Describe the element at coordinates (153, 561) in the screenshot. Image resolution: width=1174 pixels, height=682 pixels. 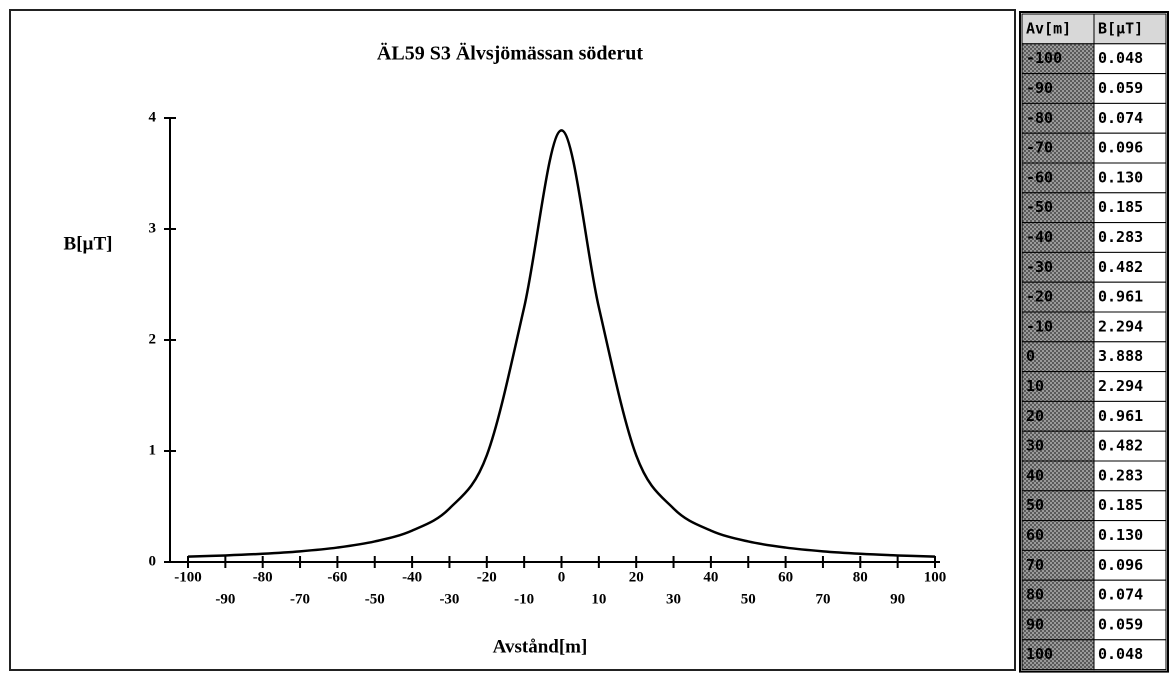
I see `y-tick-label: 0` at that location.